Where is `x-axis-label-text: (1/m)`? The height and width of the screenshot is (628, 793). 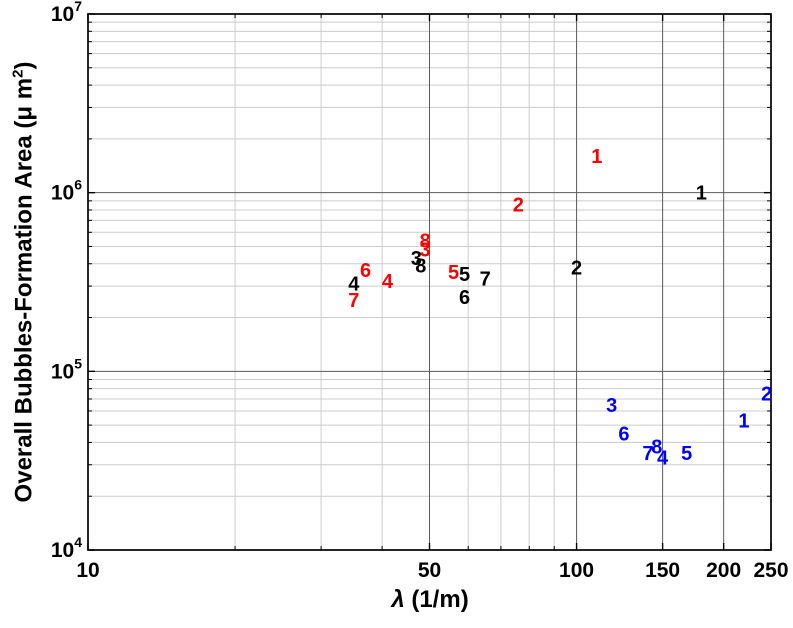
x-axis-label-text: (1/m) is located at coordinates (436, 599).